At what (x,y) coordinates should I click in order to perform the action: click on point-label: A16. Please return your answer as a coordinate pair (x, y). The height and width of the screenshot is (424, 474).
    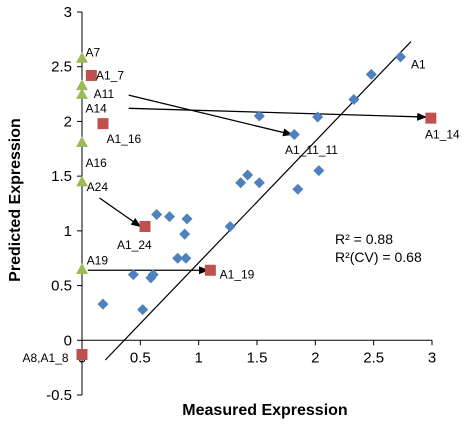
    Looking at the image, I should click on (97, 163).